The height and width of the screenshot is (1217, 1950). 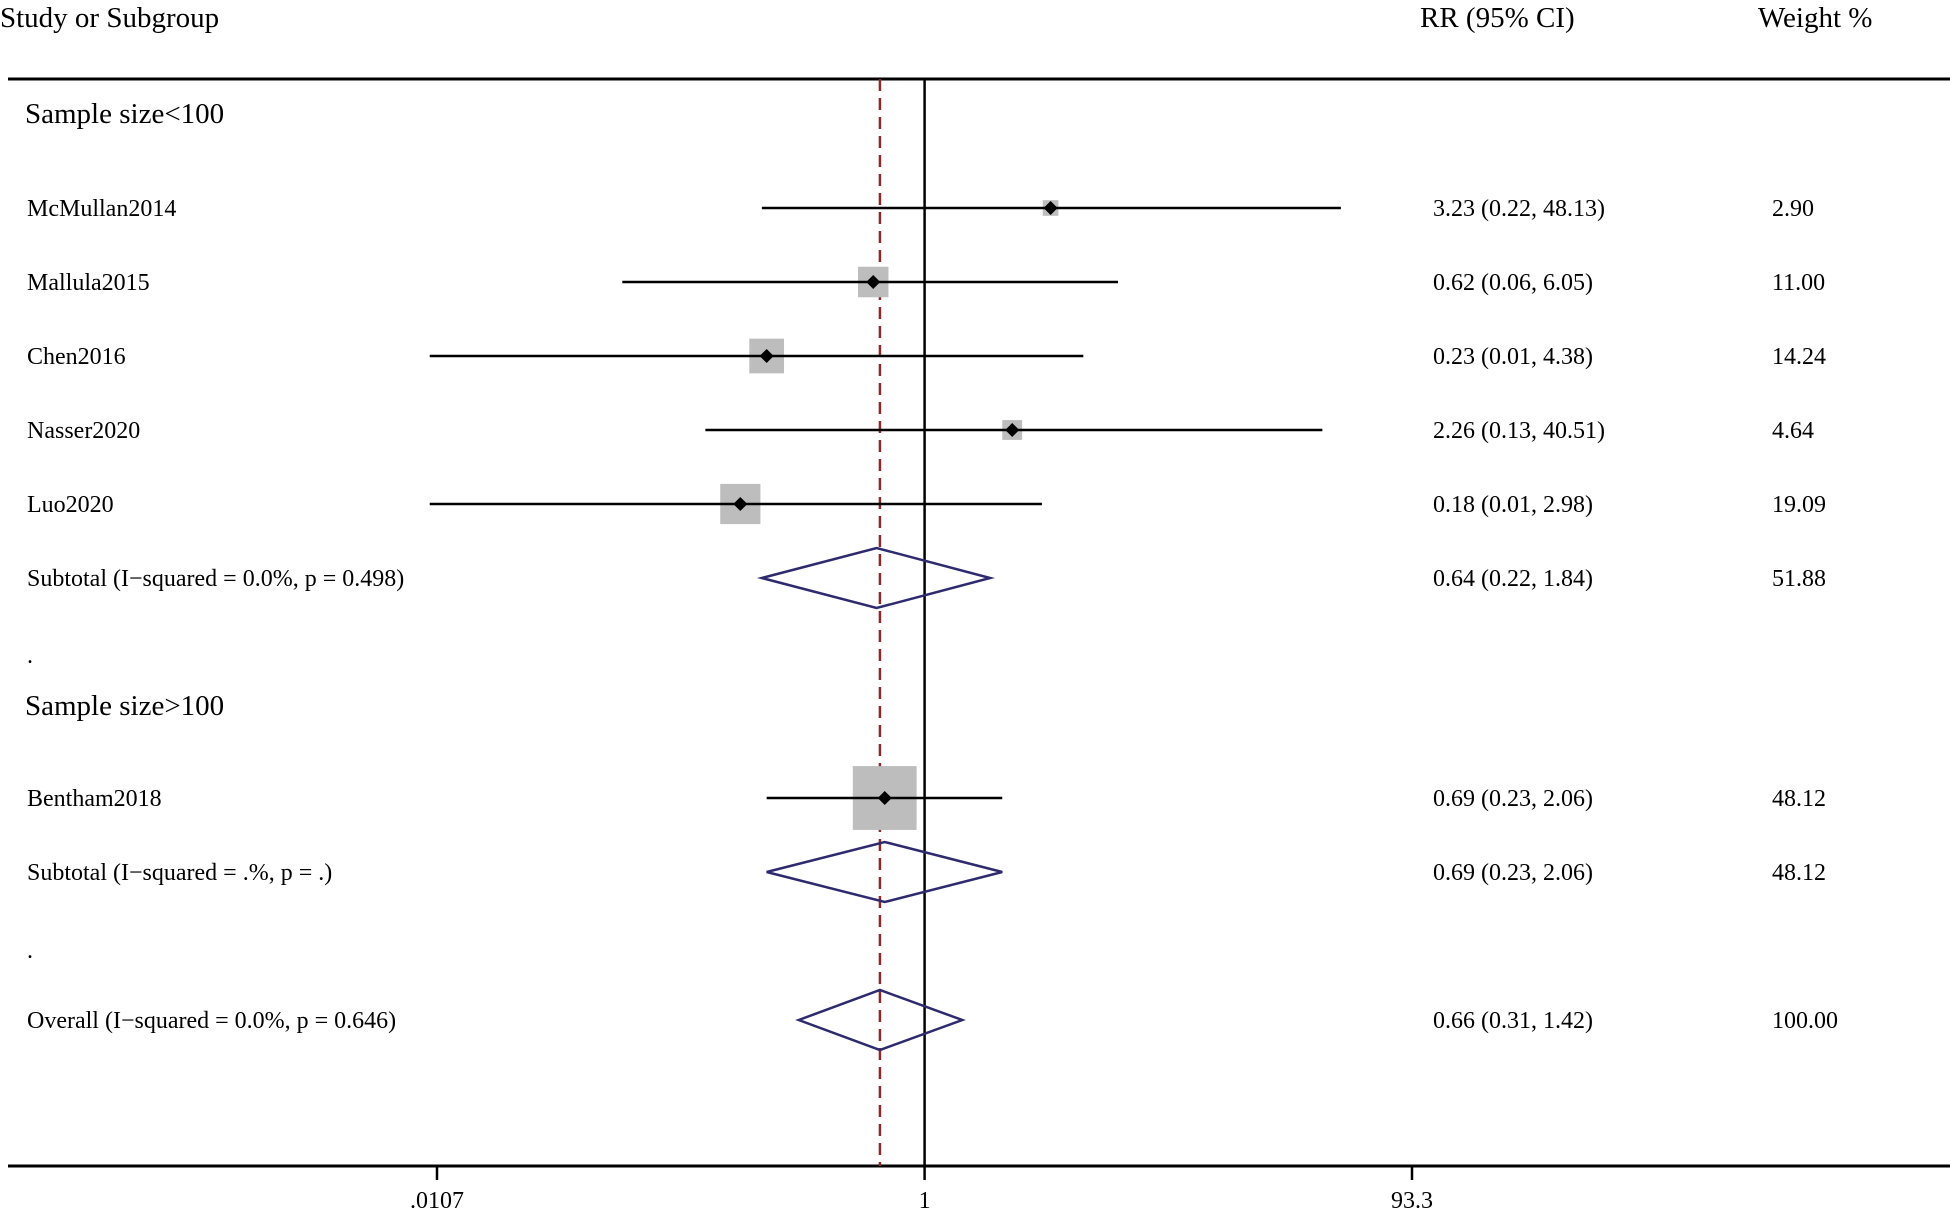 I want to click on study-label: Mallula2015, so click(x=88, y=283).